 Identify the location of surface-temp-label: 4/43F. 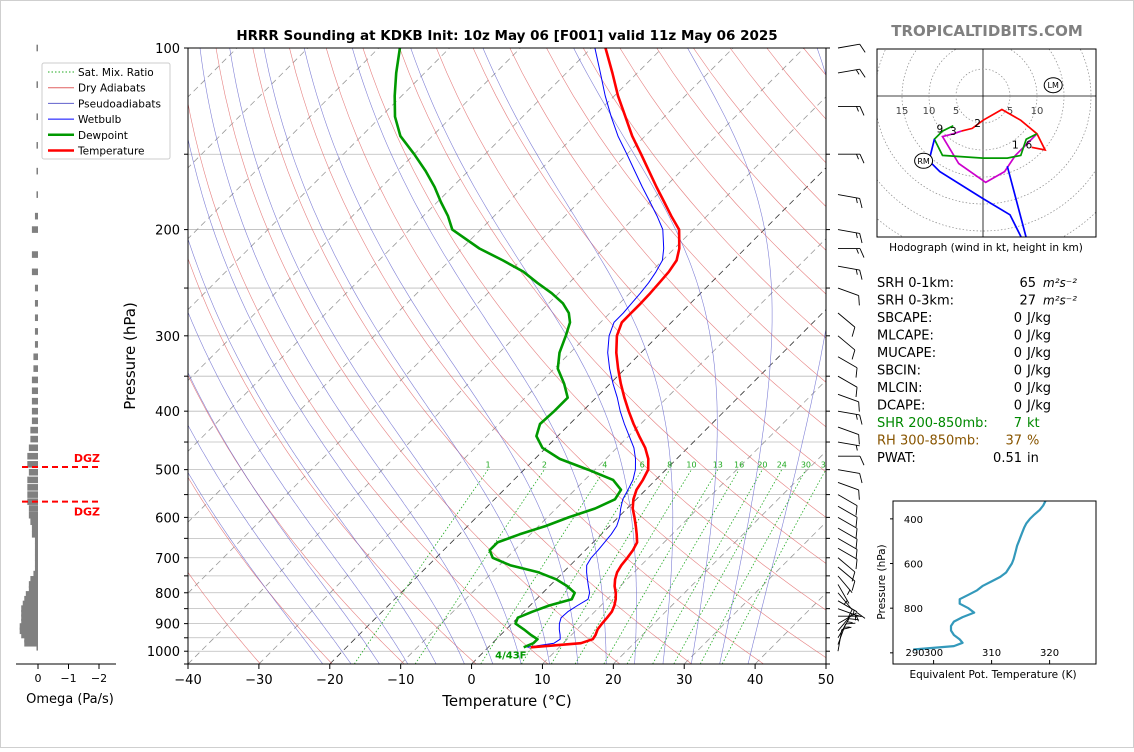
(510, 655).